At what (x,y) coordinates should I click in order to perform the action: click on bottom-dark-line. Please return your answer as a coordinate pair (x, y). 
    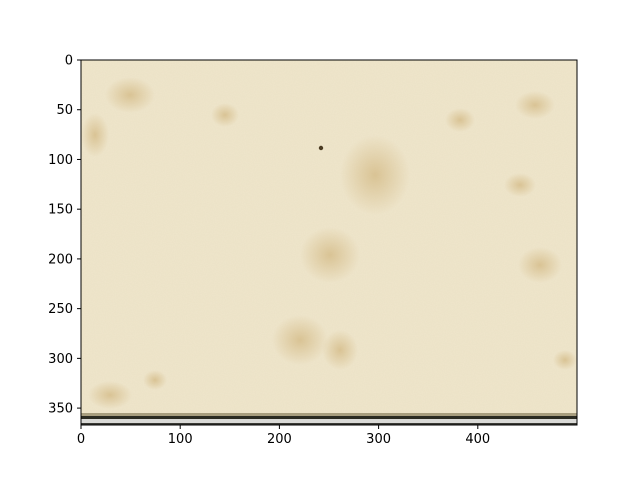
    Looking at the image, I should click on (329, 417).